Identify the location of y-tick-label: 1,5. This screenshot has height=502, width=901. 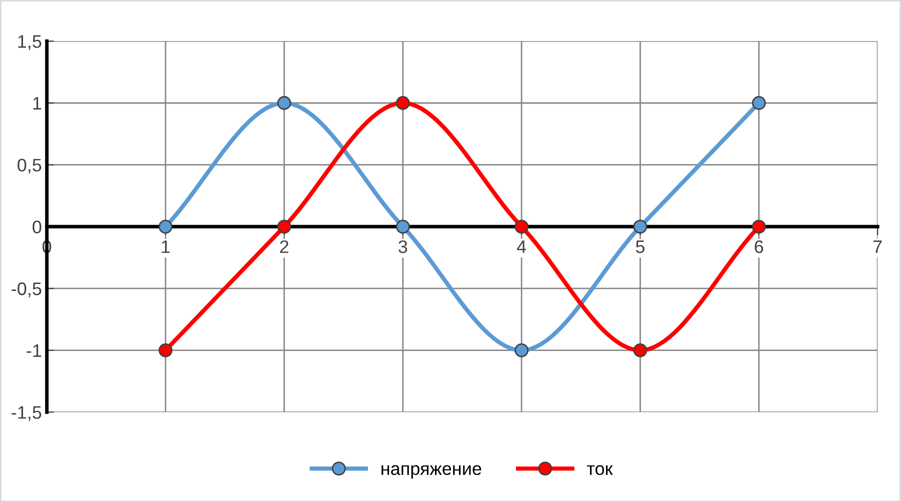
(30, 42).